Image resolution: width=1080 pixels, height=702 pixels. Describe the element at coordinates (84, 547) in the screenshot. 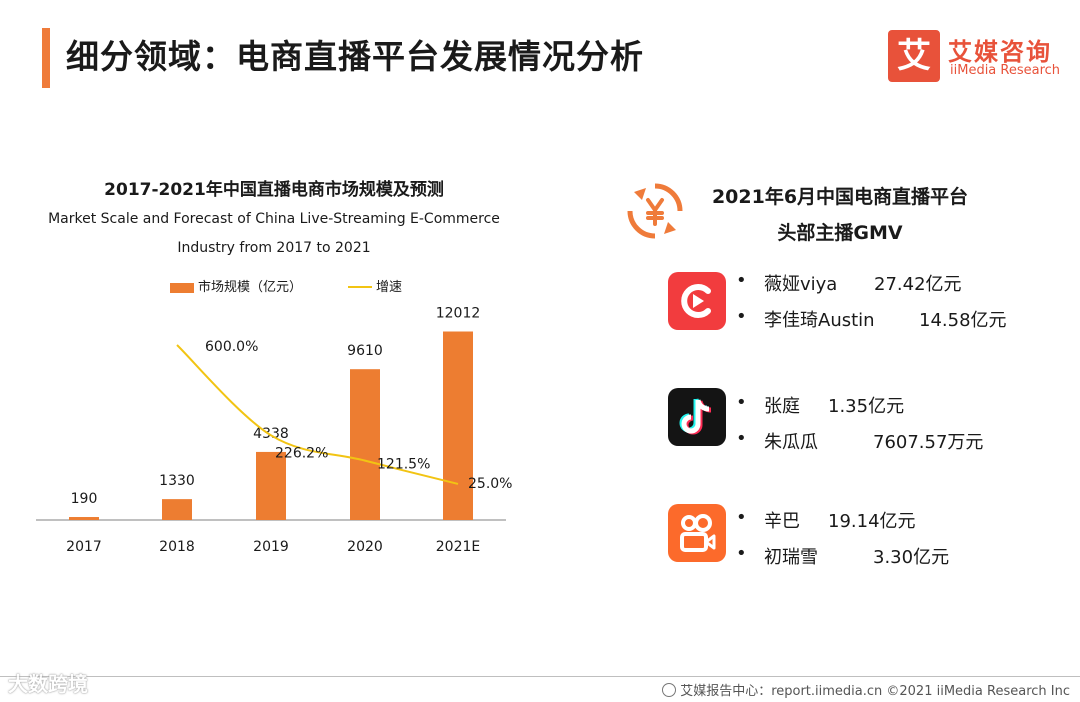

I see `x-tick-label: 2017` at that location.